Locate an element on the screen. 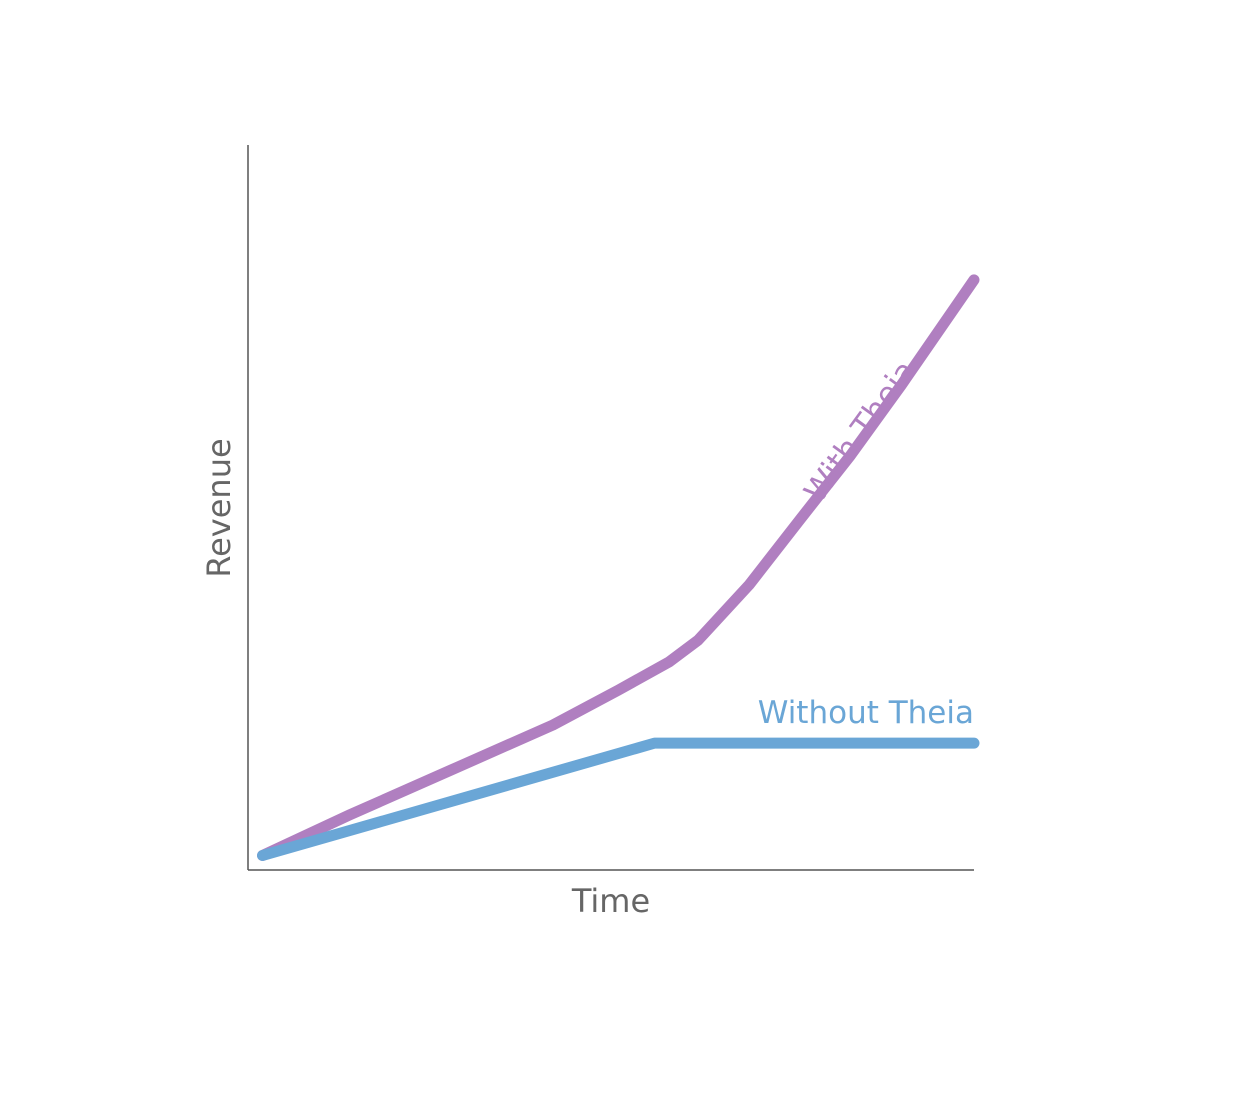  series-line is located at coordinates (618, 799).